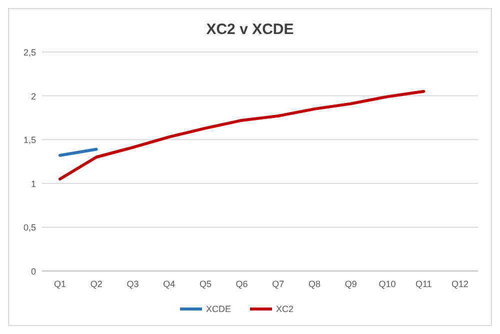  Describe the element at coordinates (29, 140) in the screenshot. I see `y-tick-label: 1,5` at that location.